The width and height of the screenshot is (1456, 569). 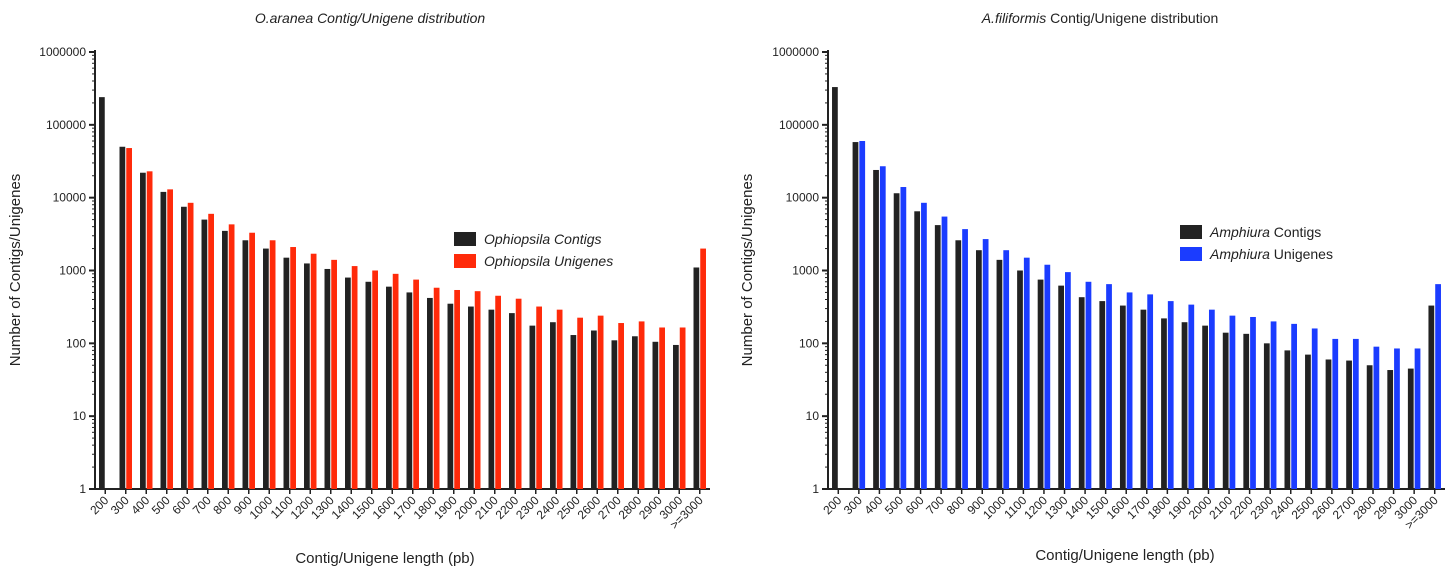 I want to click on y-tick-label: 1, so click(x=82, y=489).